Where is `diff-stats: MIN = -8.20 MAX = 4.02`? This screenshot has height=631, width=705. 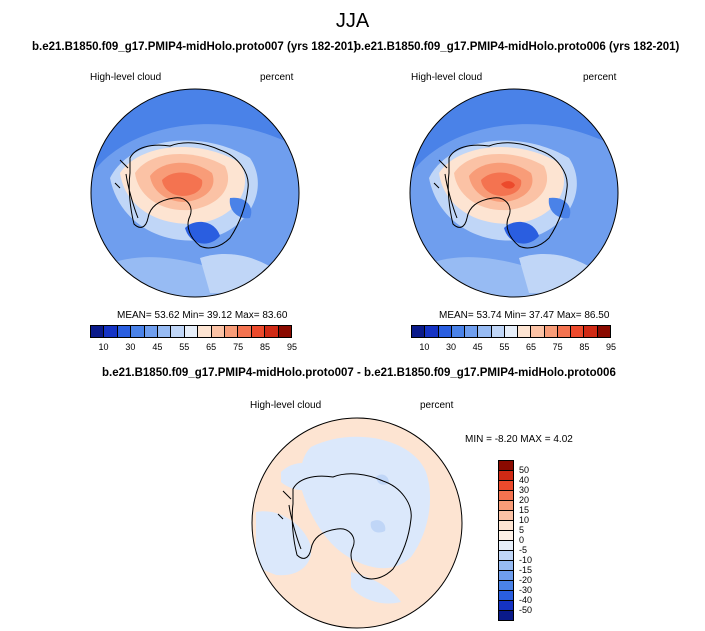
diff-stats: MIN = -8.20 MAX = 4.02 is located at coordinates (519, 439).